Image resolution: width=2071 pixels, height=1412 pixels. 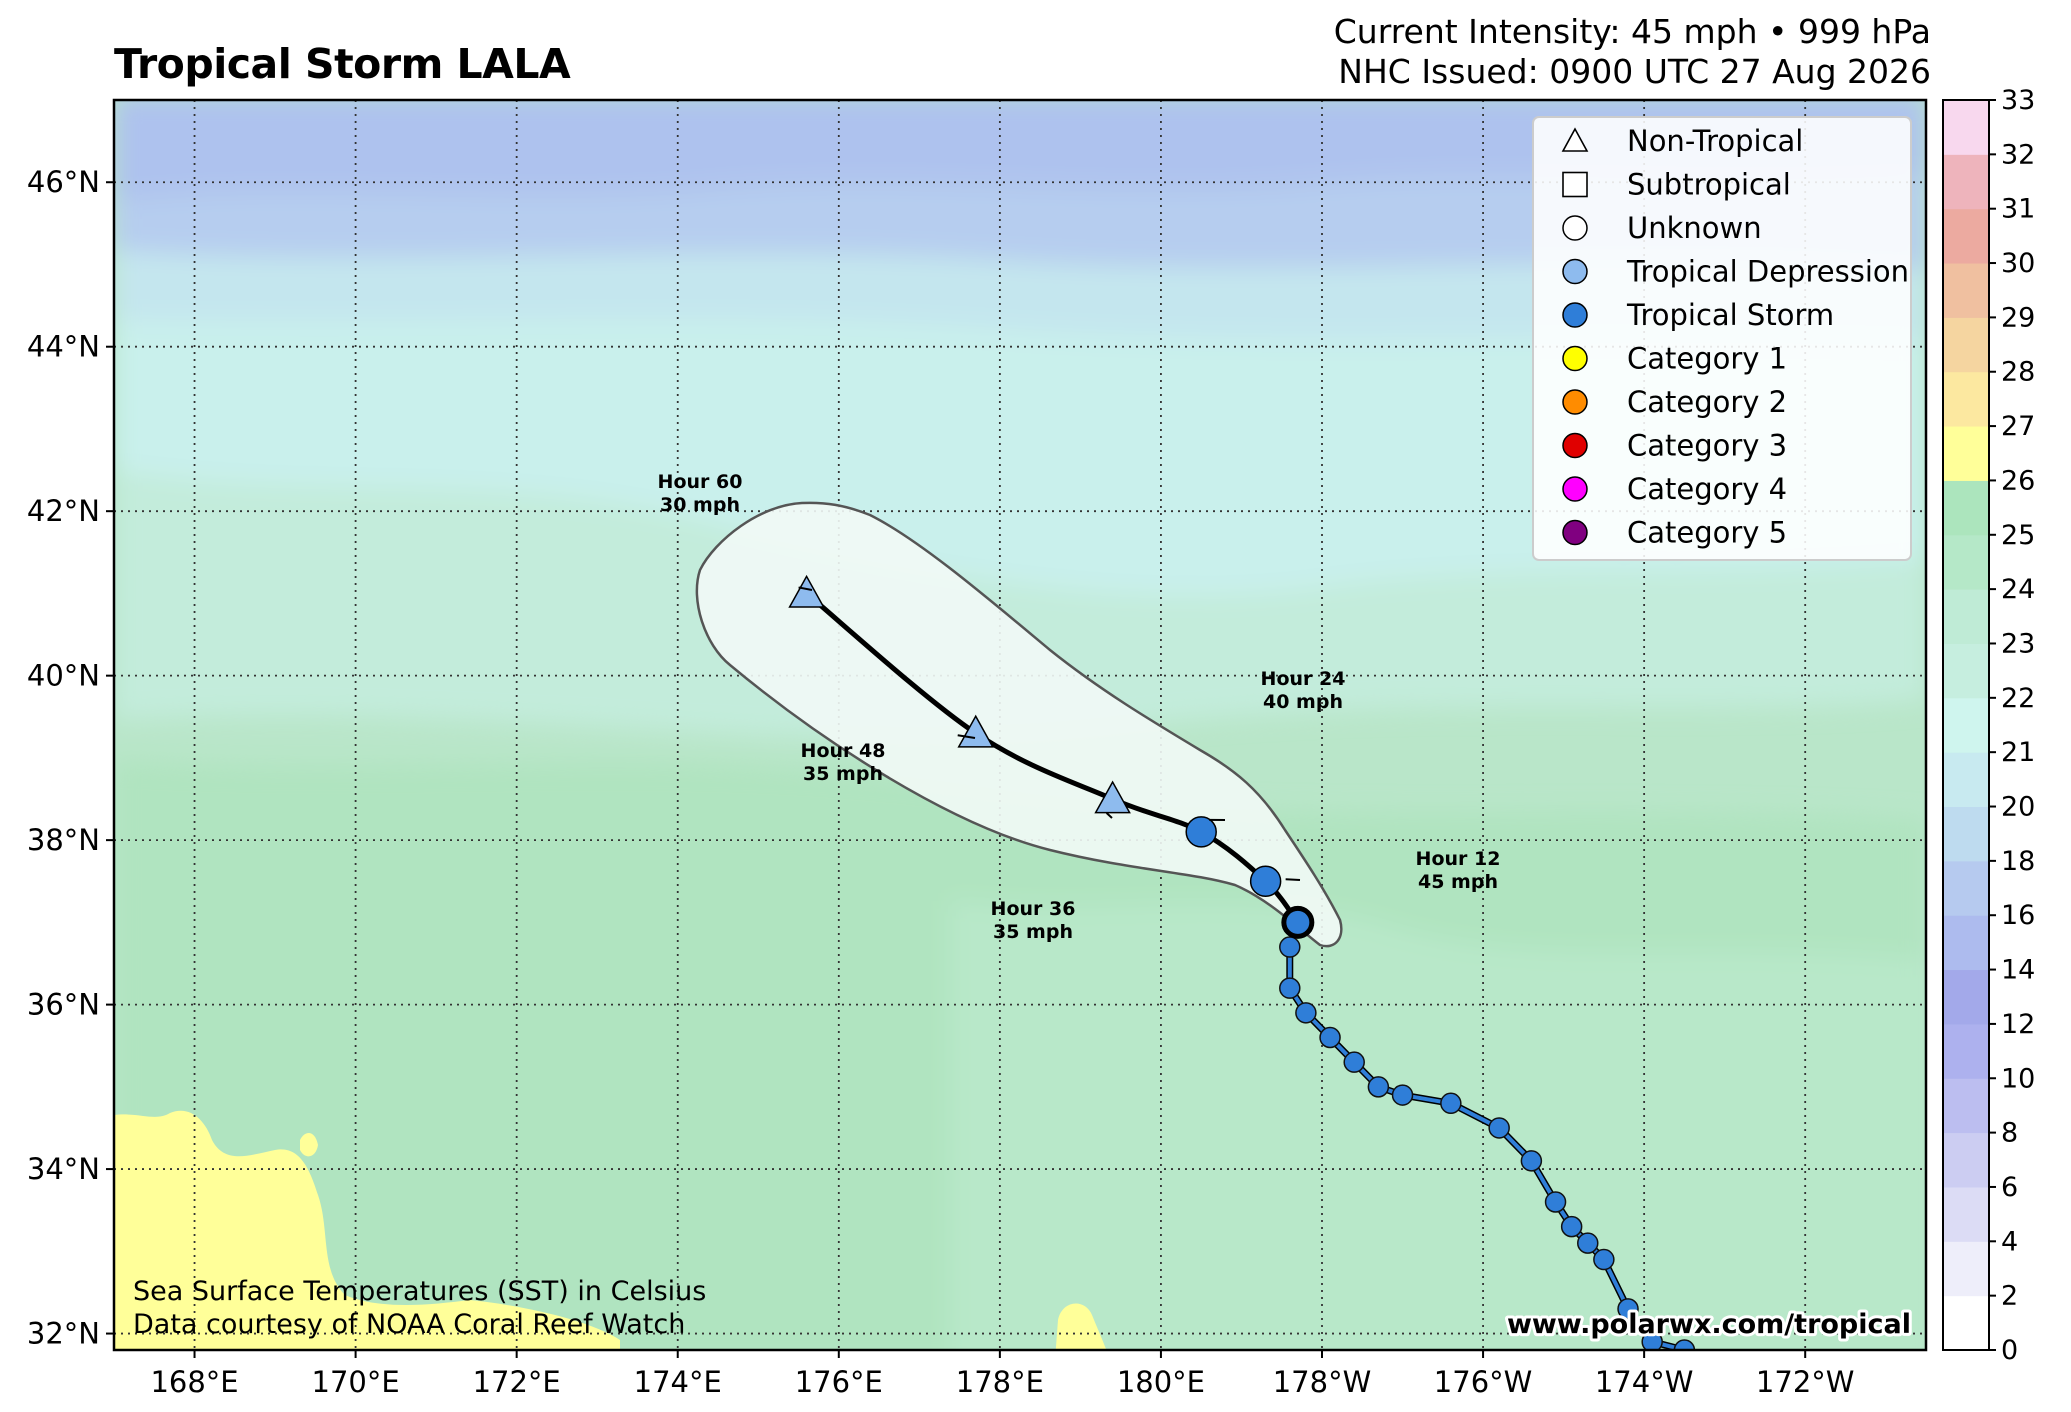 What do you see at coordinates (409, 1324) in the screenshot?
I see `credit-line-2: Data courtesy of NOAA Coral Reef Watch` at bounding box center [409, 1324].